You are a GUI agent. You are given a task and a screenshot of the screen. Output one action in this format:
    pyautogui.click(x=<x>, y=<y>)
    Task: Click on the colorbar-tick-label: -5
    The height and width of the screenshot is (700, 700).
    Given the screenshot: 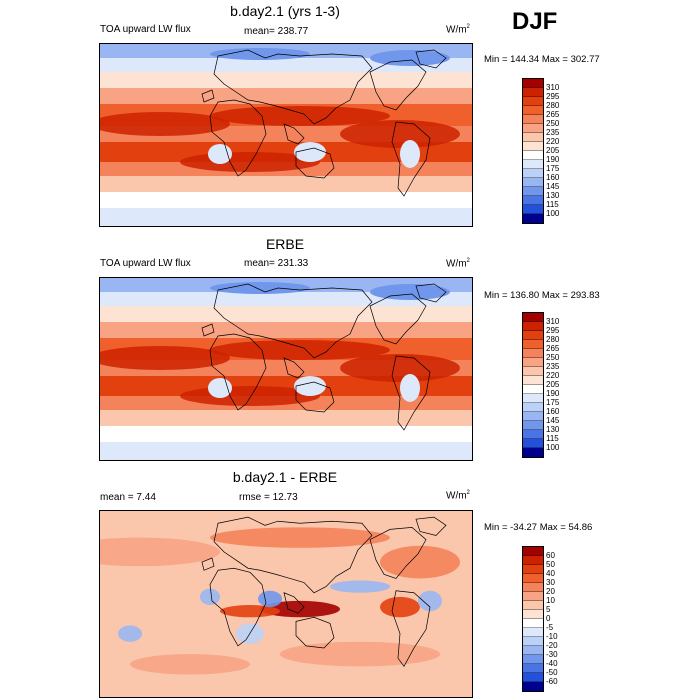 What is the action you would take?
    pyautogui.click(x=550, y=627)
    